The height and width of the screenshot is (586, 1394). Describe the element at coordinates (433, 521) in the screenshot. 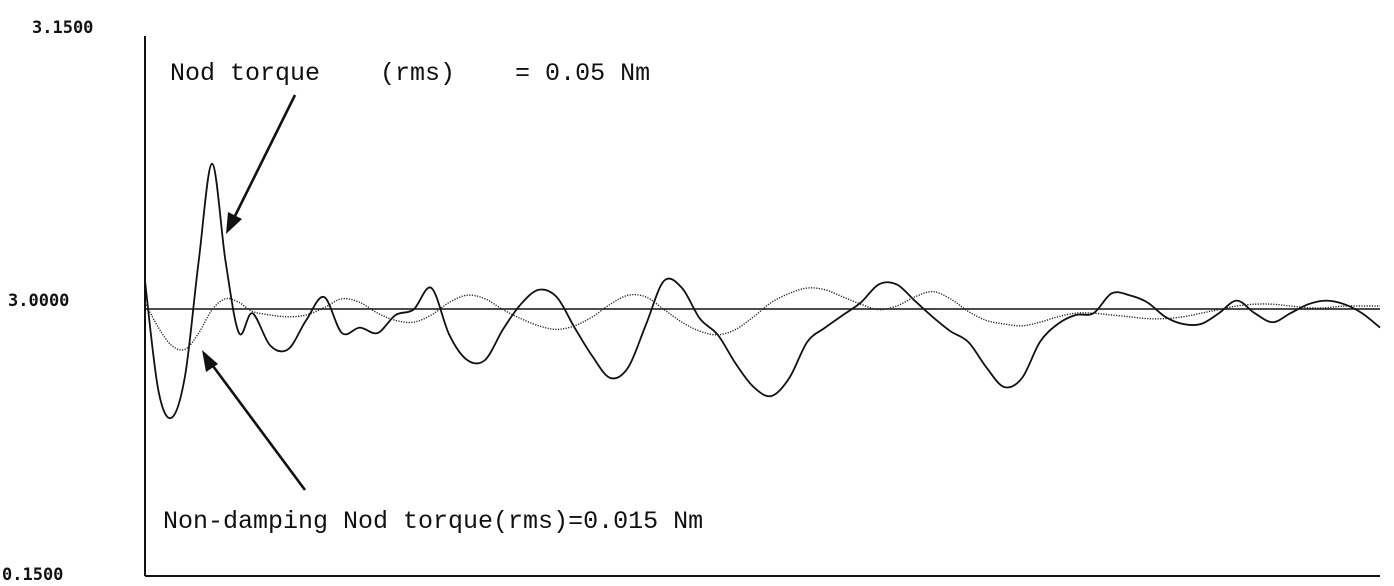

I see `annotation-non-damping: Non-damping Nod torque(rms)=0.015 Nm` at that location.